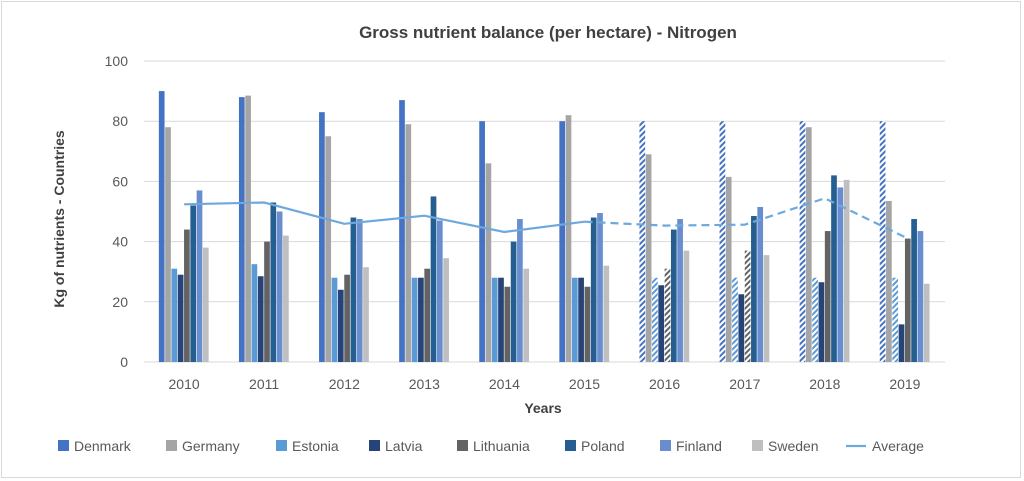  Describe the element at coordinates (494, 319) in the screenshot. I see `bar-estonia-2014` at that location.